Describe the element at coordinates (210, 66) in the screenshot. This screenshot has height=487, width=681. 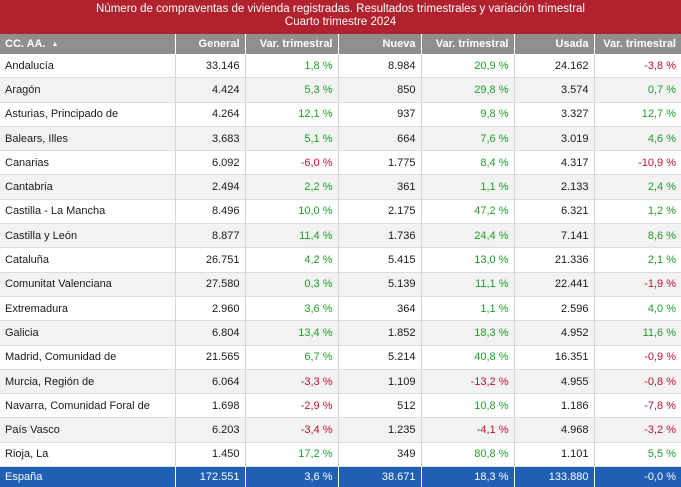
I see `general-cell: 33.146` at that location.